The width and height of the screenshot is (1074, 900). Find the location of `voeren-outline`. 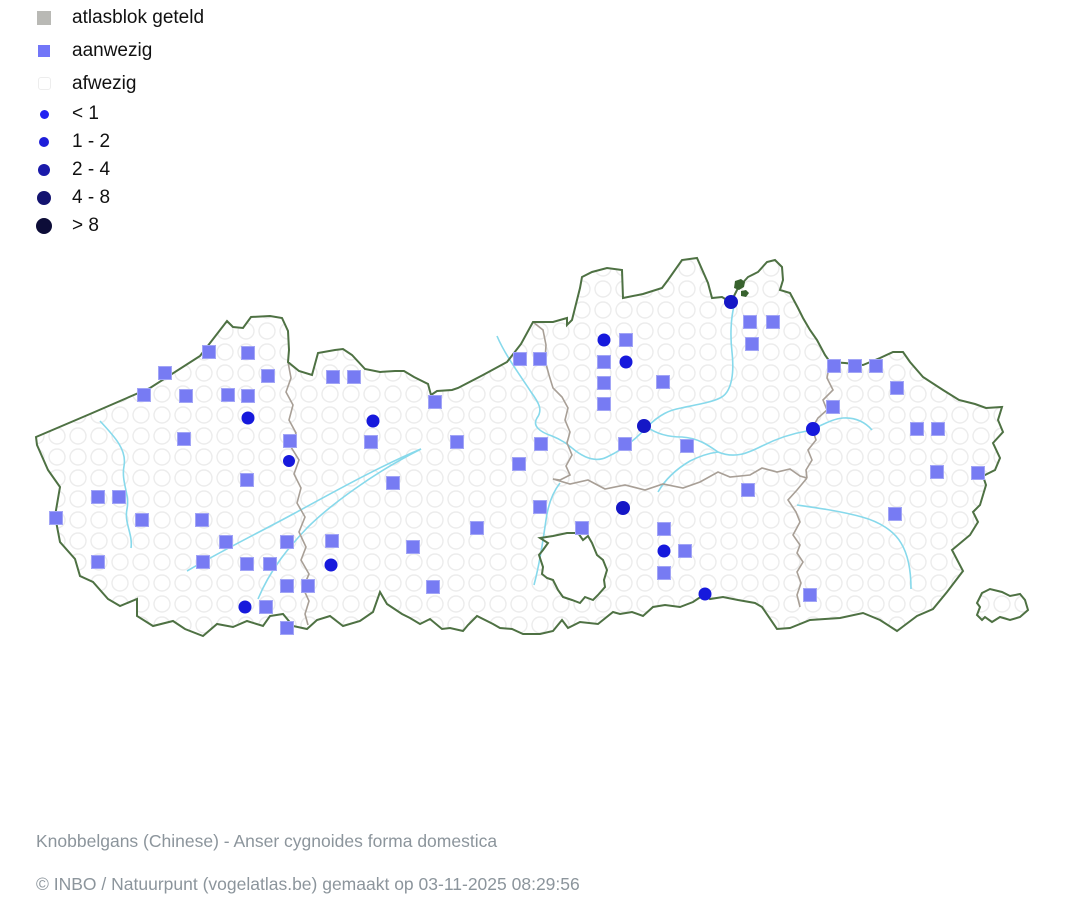

voeren-outline is located at coordinates (1002, 605).